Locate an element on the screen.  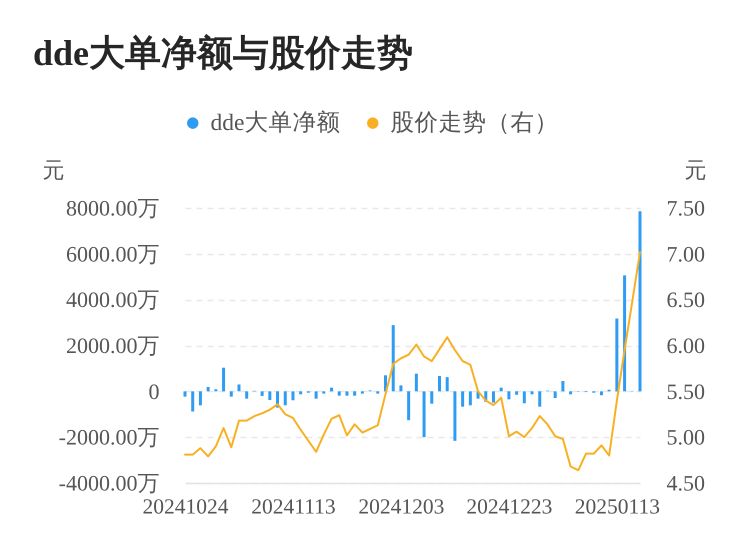
y-tick-label: 0 is located at coordinates (154, 391).